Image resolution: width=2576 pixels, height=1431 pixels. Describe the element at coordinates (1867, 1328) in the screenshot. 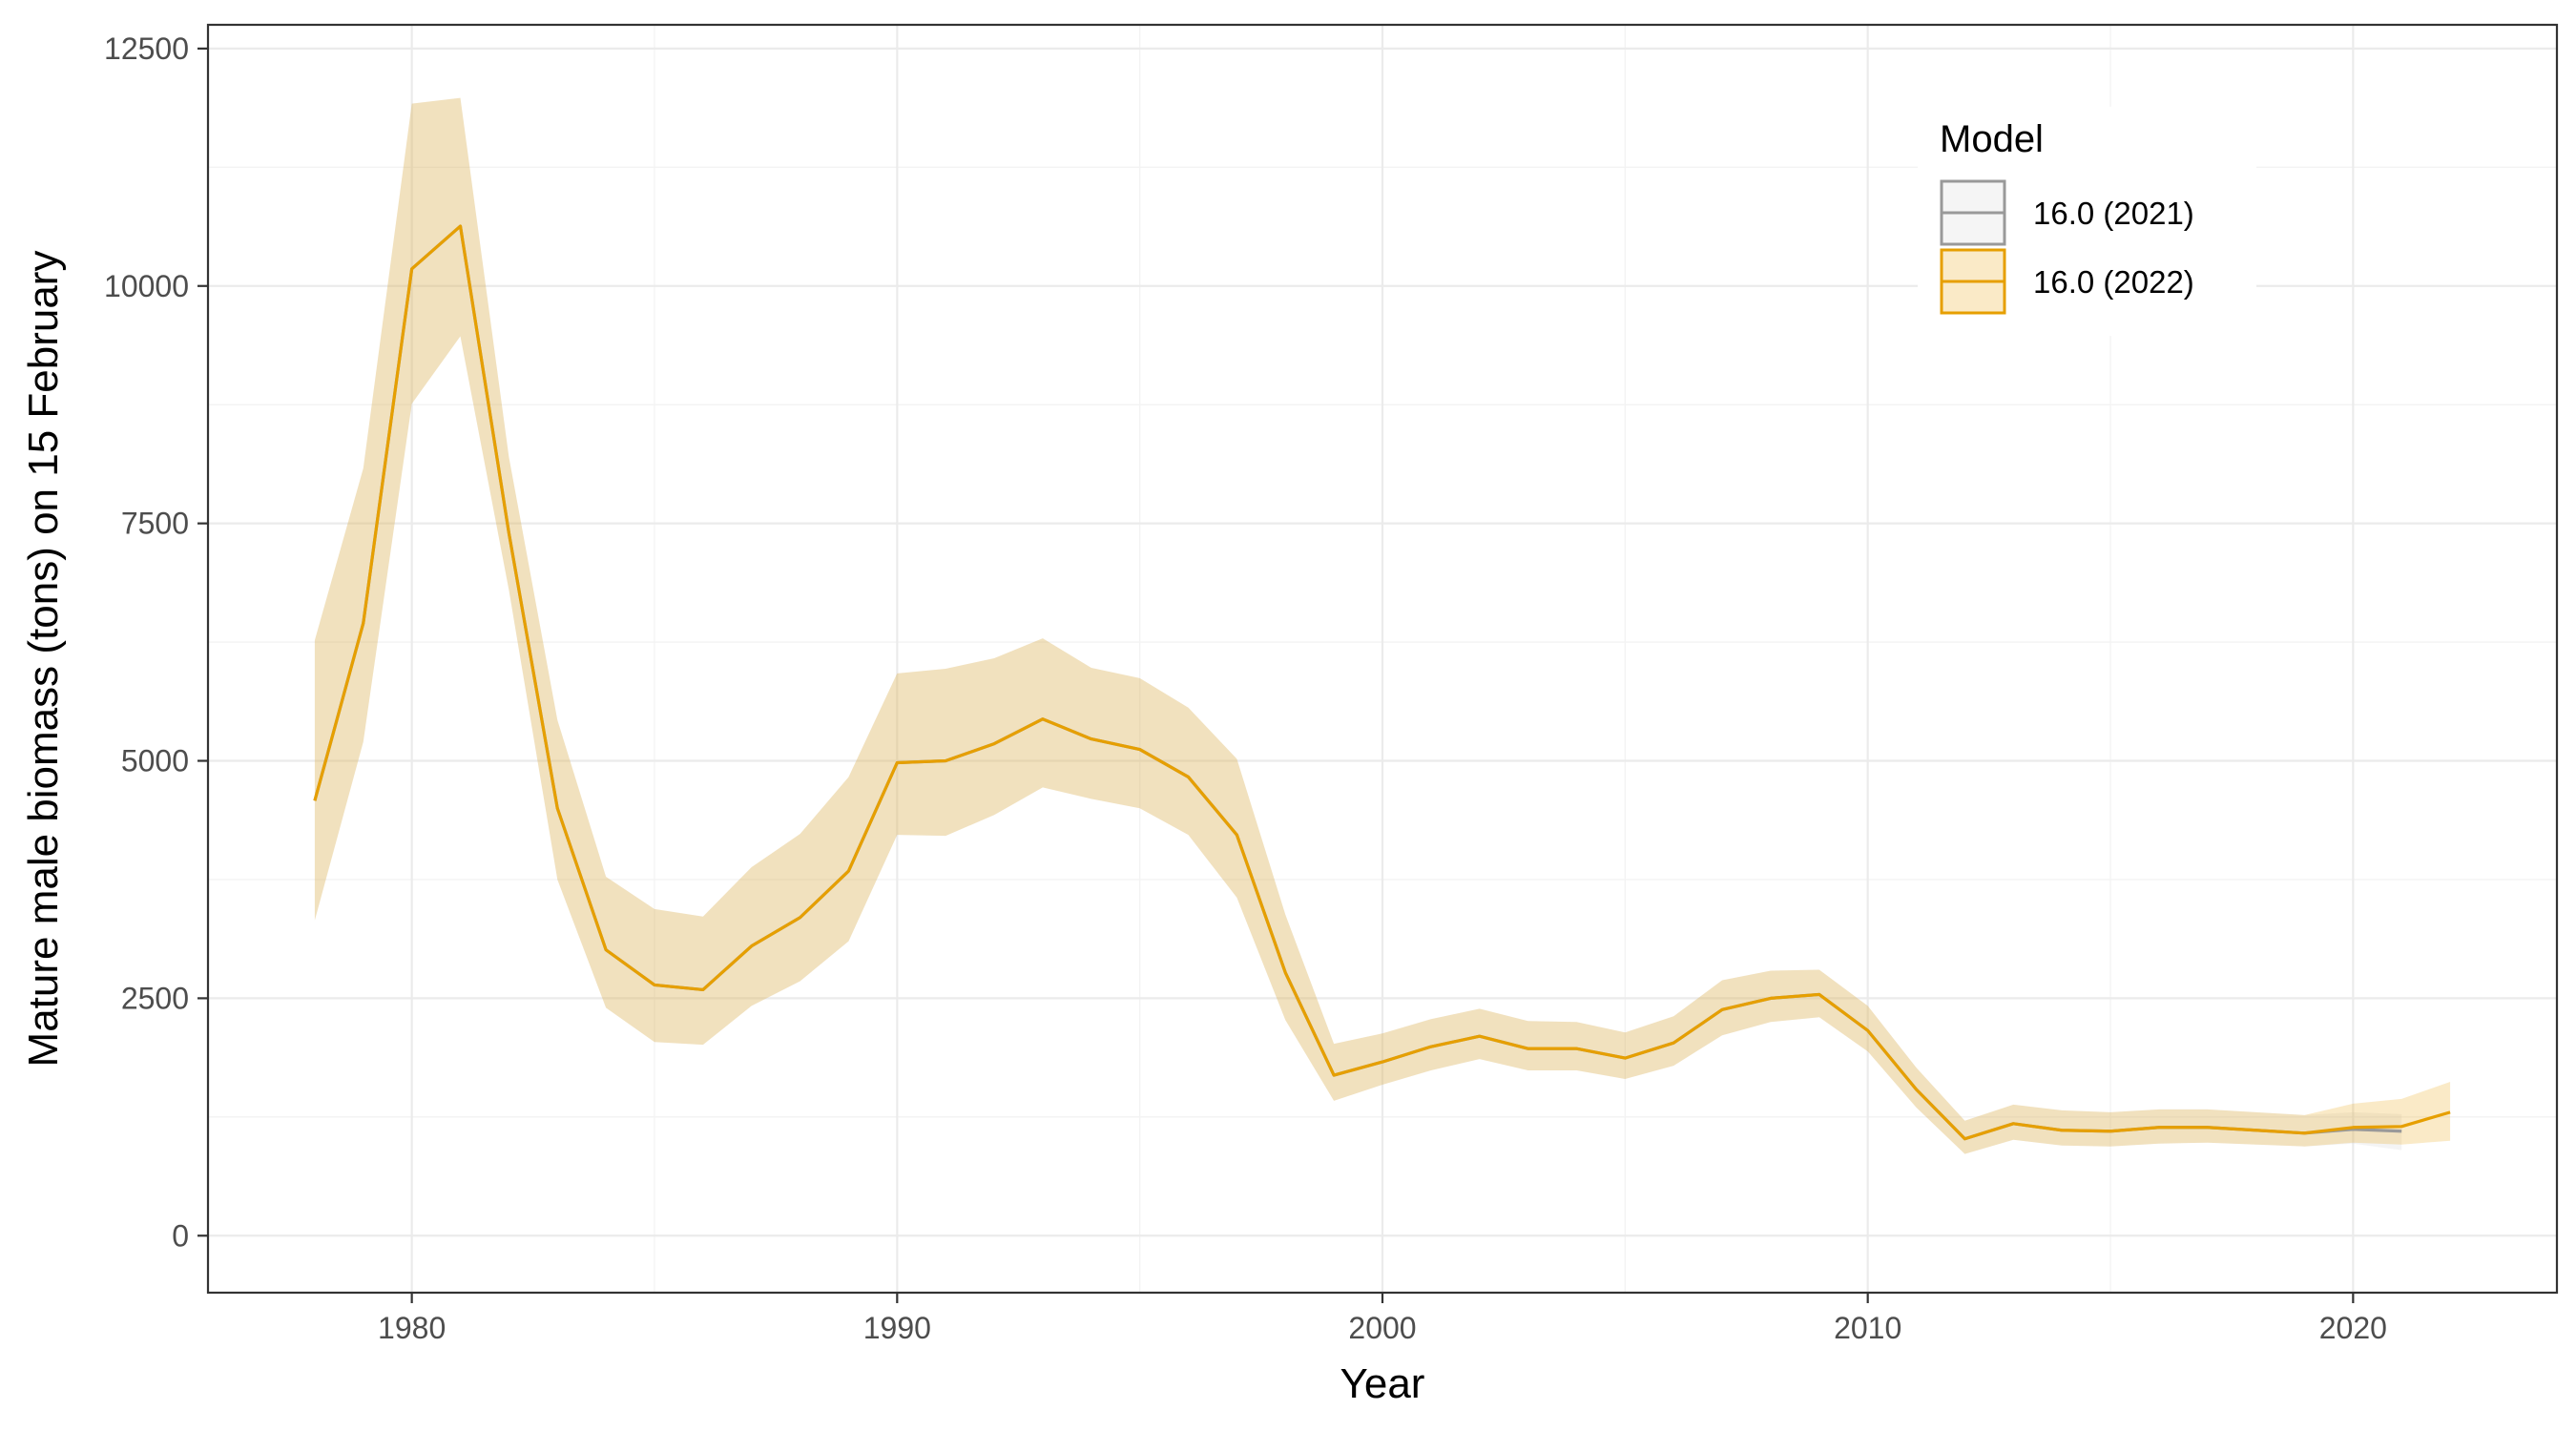

I see `x-tick-label: 2010` at that location.